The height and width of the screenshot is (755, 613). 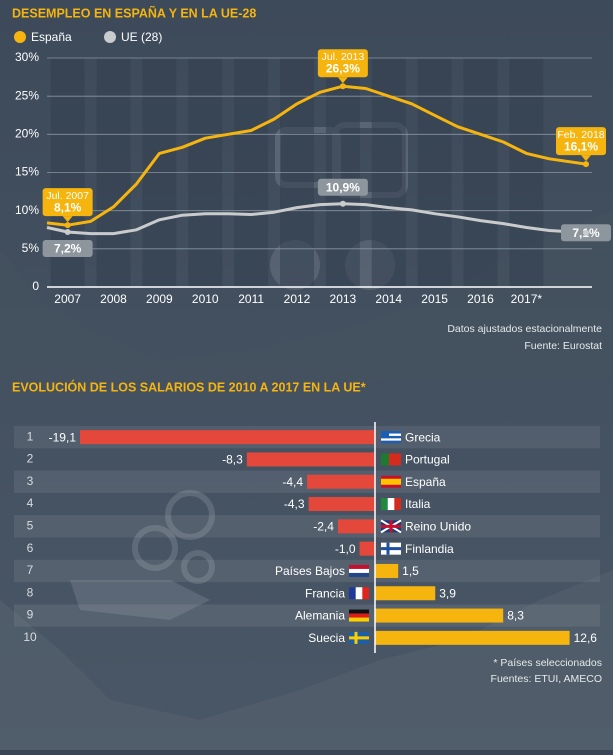 What do you see at coordinates (27, 172) in the screenshot?
I see `y-tick-label: 15%` at bounding box center [27, 172].